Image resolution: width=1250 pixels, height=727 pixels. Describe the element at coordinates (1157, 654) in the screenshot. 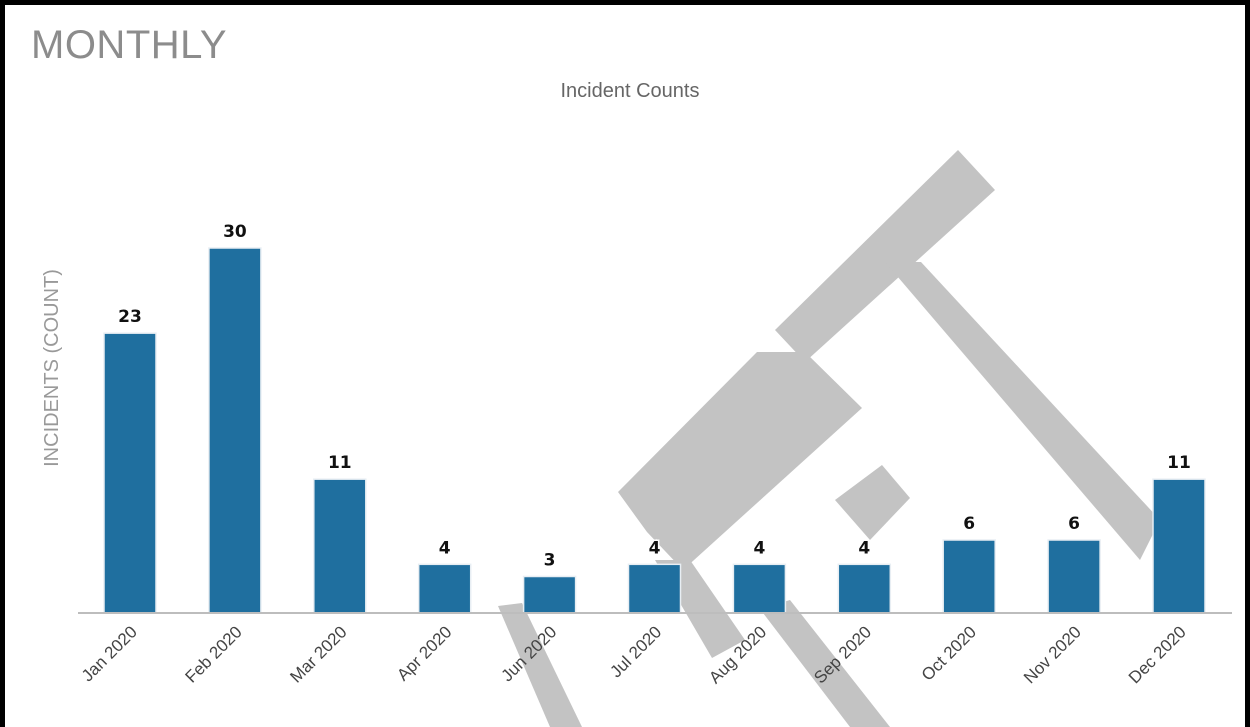

I see `x-tick-label-10: Dec 2020` at that location.